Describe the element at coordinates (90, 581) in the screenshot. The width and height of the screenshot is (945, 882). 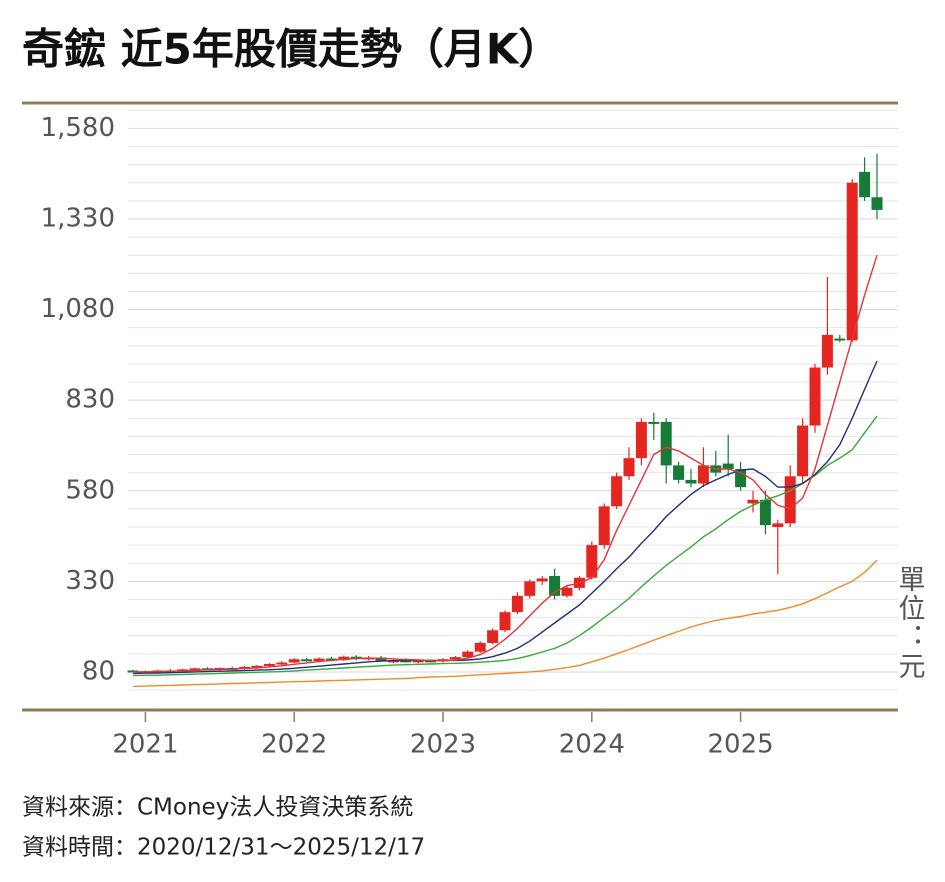
I see `y-tick-label: 330` at that location.